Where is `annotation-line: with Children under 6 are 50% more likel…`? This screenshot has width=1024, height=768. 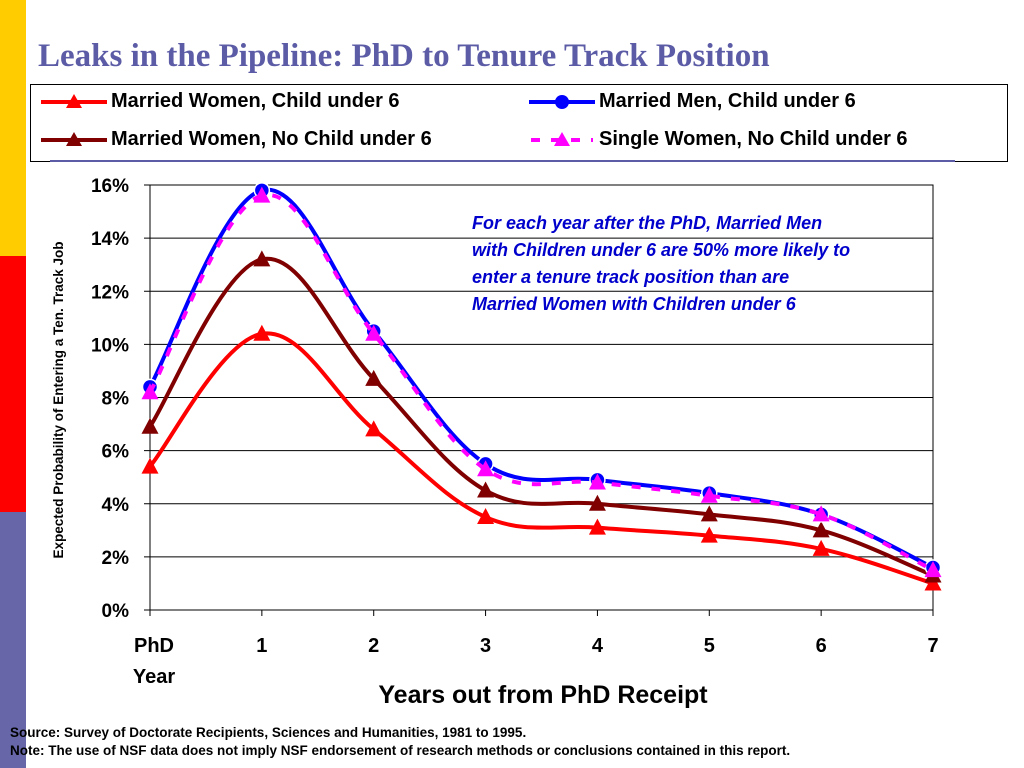 annotation-line: with Children under 6 are 50% more likel… is located at coordinates (661, 250).